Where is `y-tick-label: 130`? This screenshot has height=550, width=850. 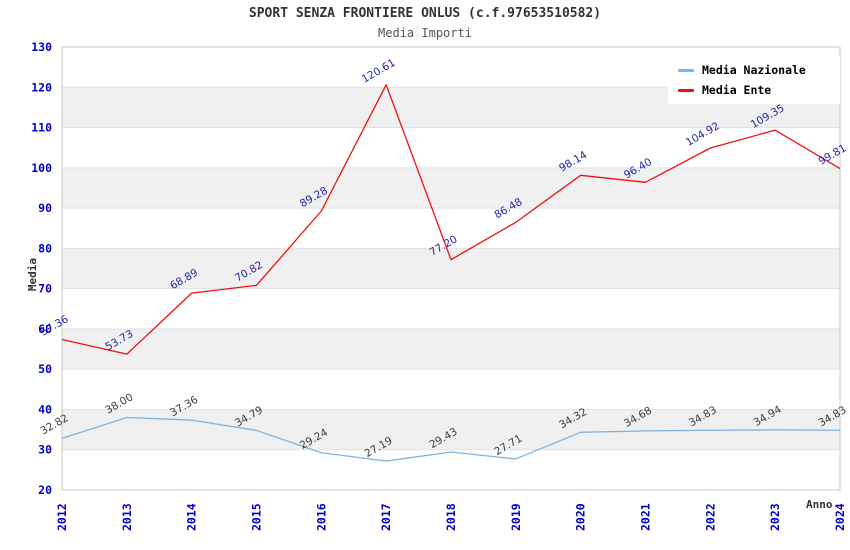 y-tick-label: 130 is located at coordinates (41, 47).